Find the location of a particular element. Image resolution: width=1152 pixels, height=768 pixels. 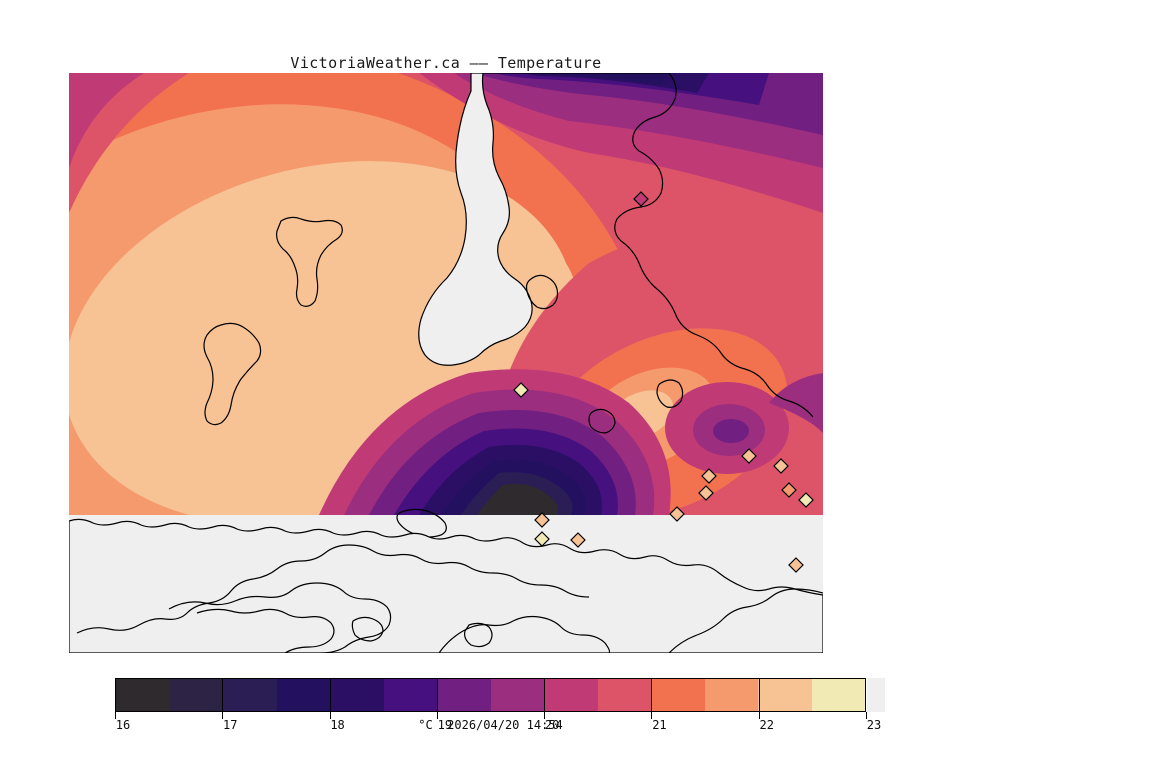

colorbar-tick-label: 21 is located at coordinates (659, 725).